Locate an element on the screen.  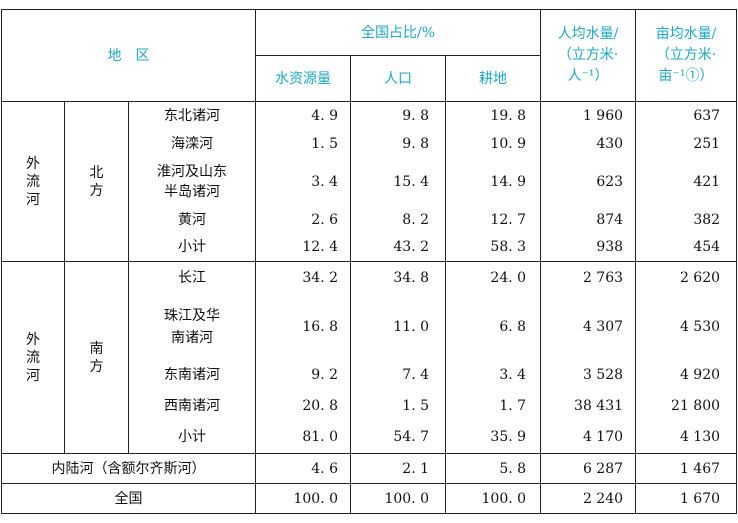
pop-share-cell: 43. 2 is located at coordinates (398, 247).